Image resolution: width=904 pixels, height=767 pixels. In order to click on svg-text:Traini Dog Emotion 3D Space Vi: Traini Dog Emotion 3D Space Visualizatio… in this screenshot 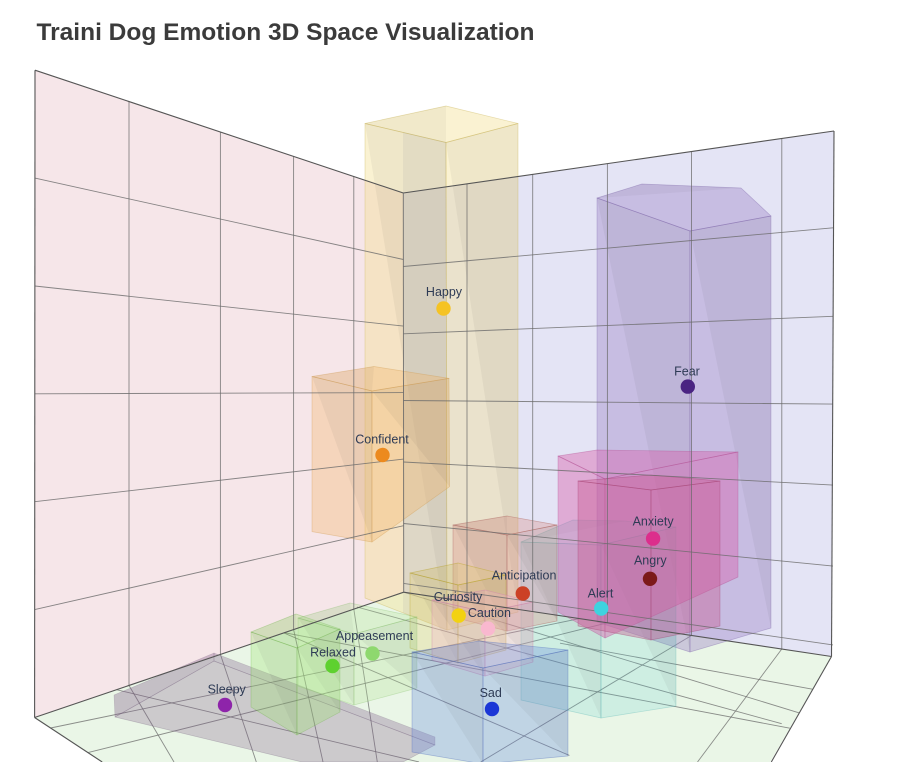, I will do `click(286, 32)`.